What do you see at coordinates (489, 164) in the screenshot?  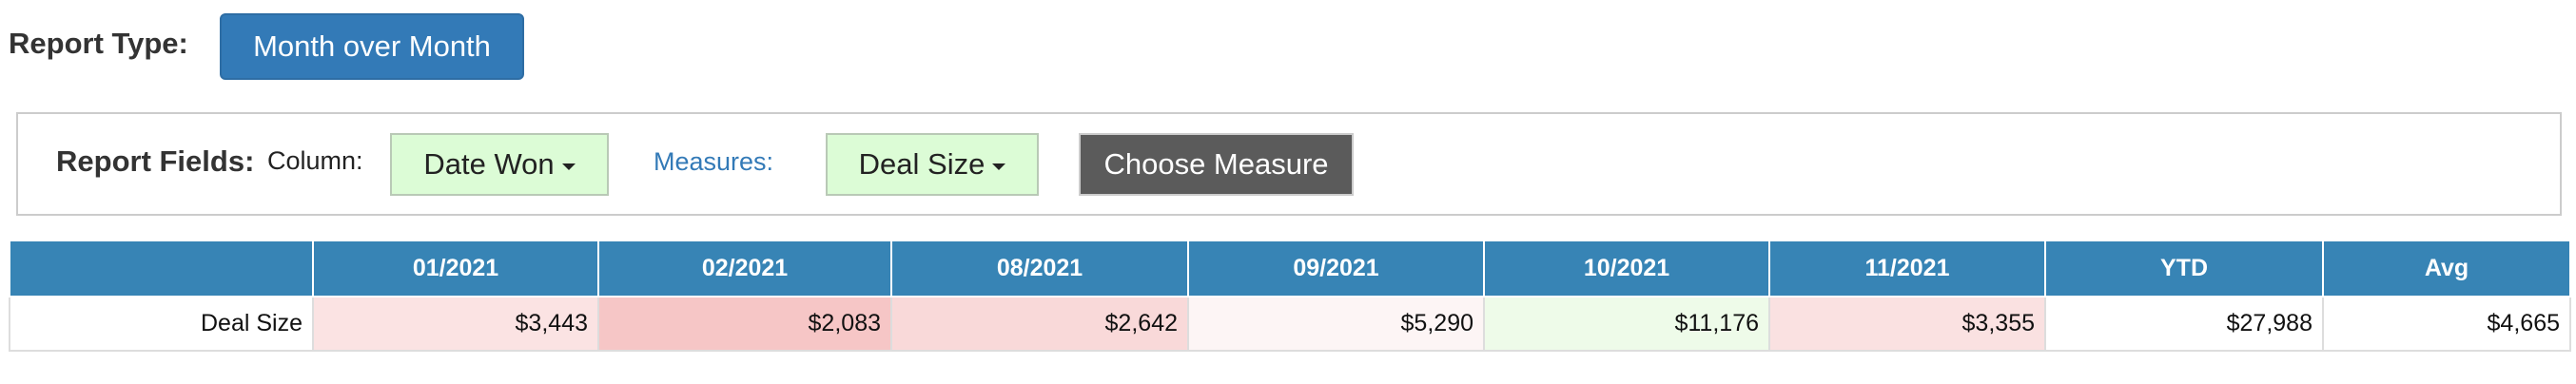 I see `column-dropdown-text: Date Won` at bounding box center [489, 164].